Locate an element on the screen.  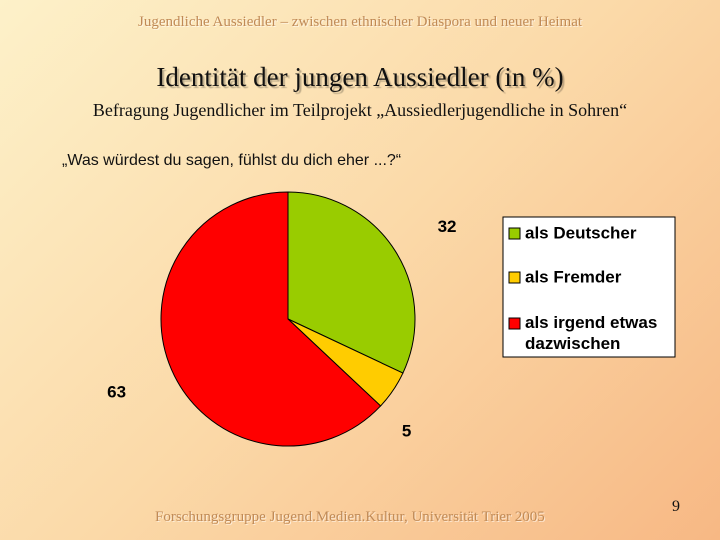
pie-slice-als-irgend-etwas-dazwischen is located at coordinates (271, 319).